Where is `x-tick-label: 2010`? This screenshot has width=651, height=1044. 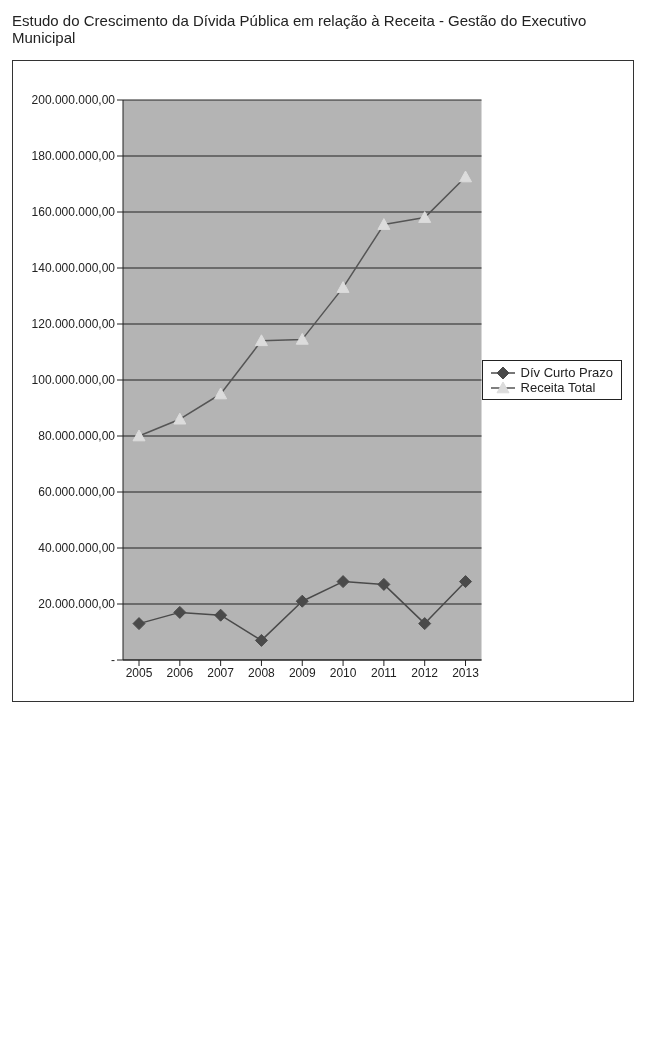 x-tick-label: 2010 is located at coordinates (343, 672).